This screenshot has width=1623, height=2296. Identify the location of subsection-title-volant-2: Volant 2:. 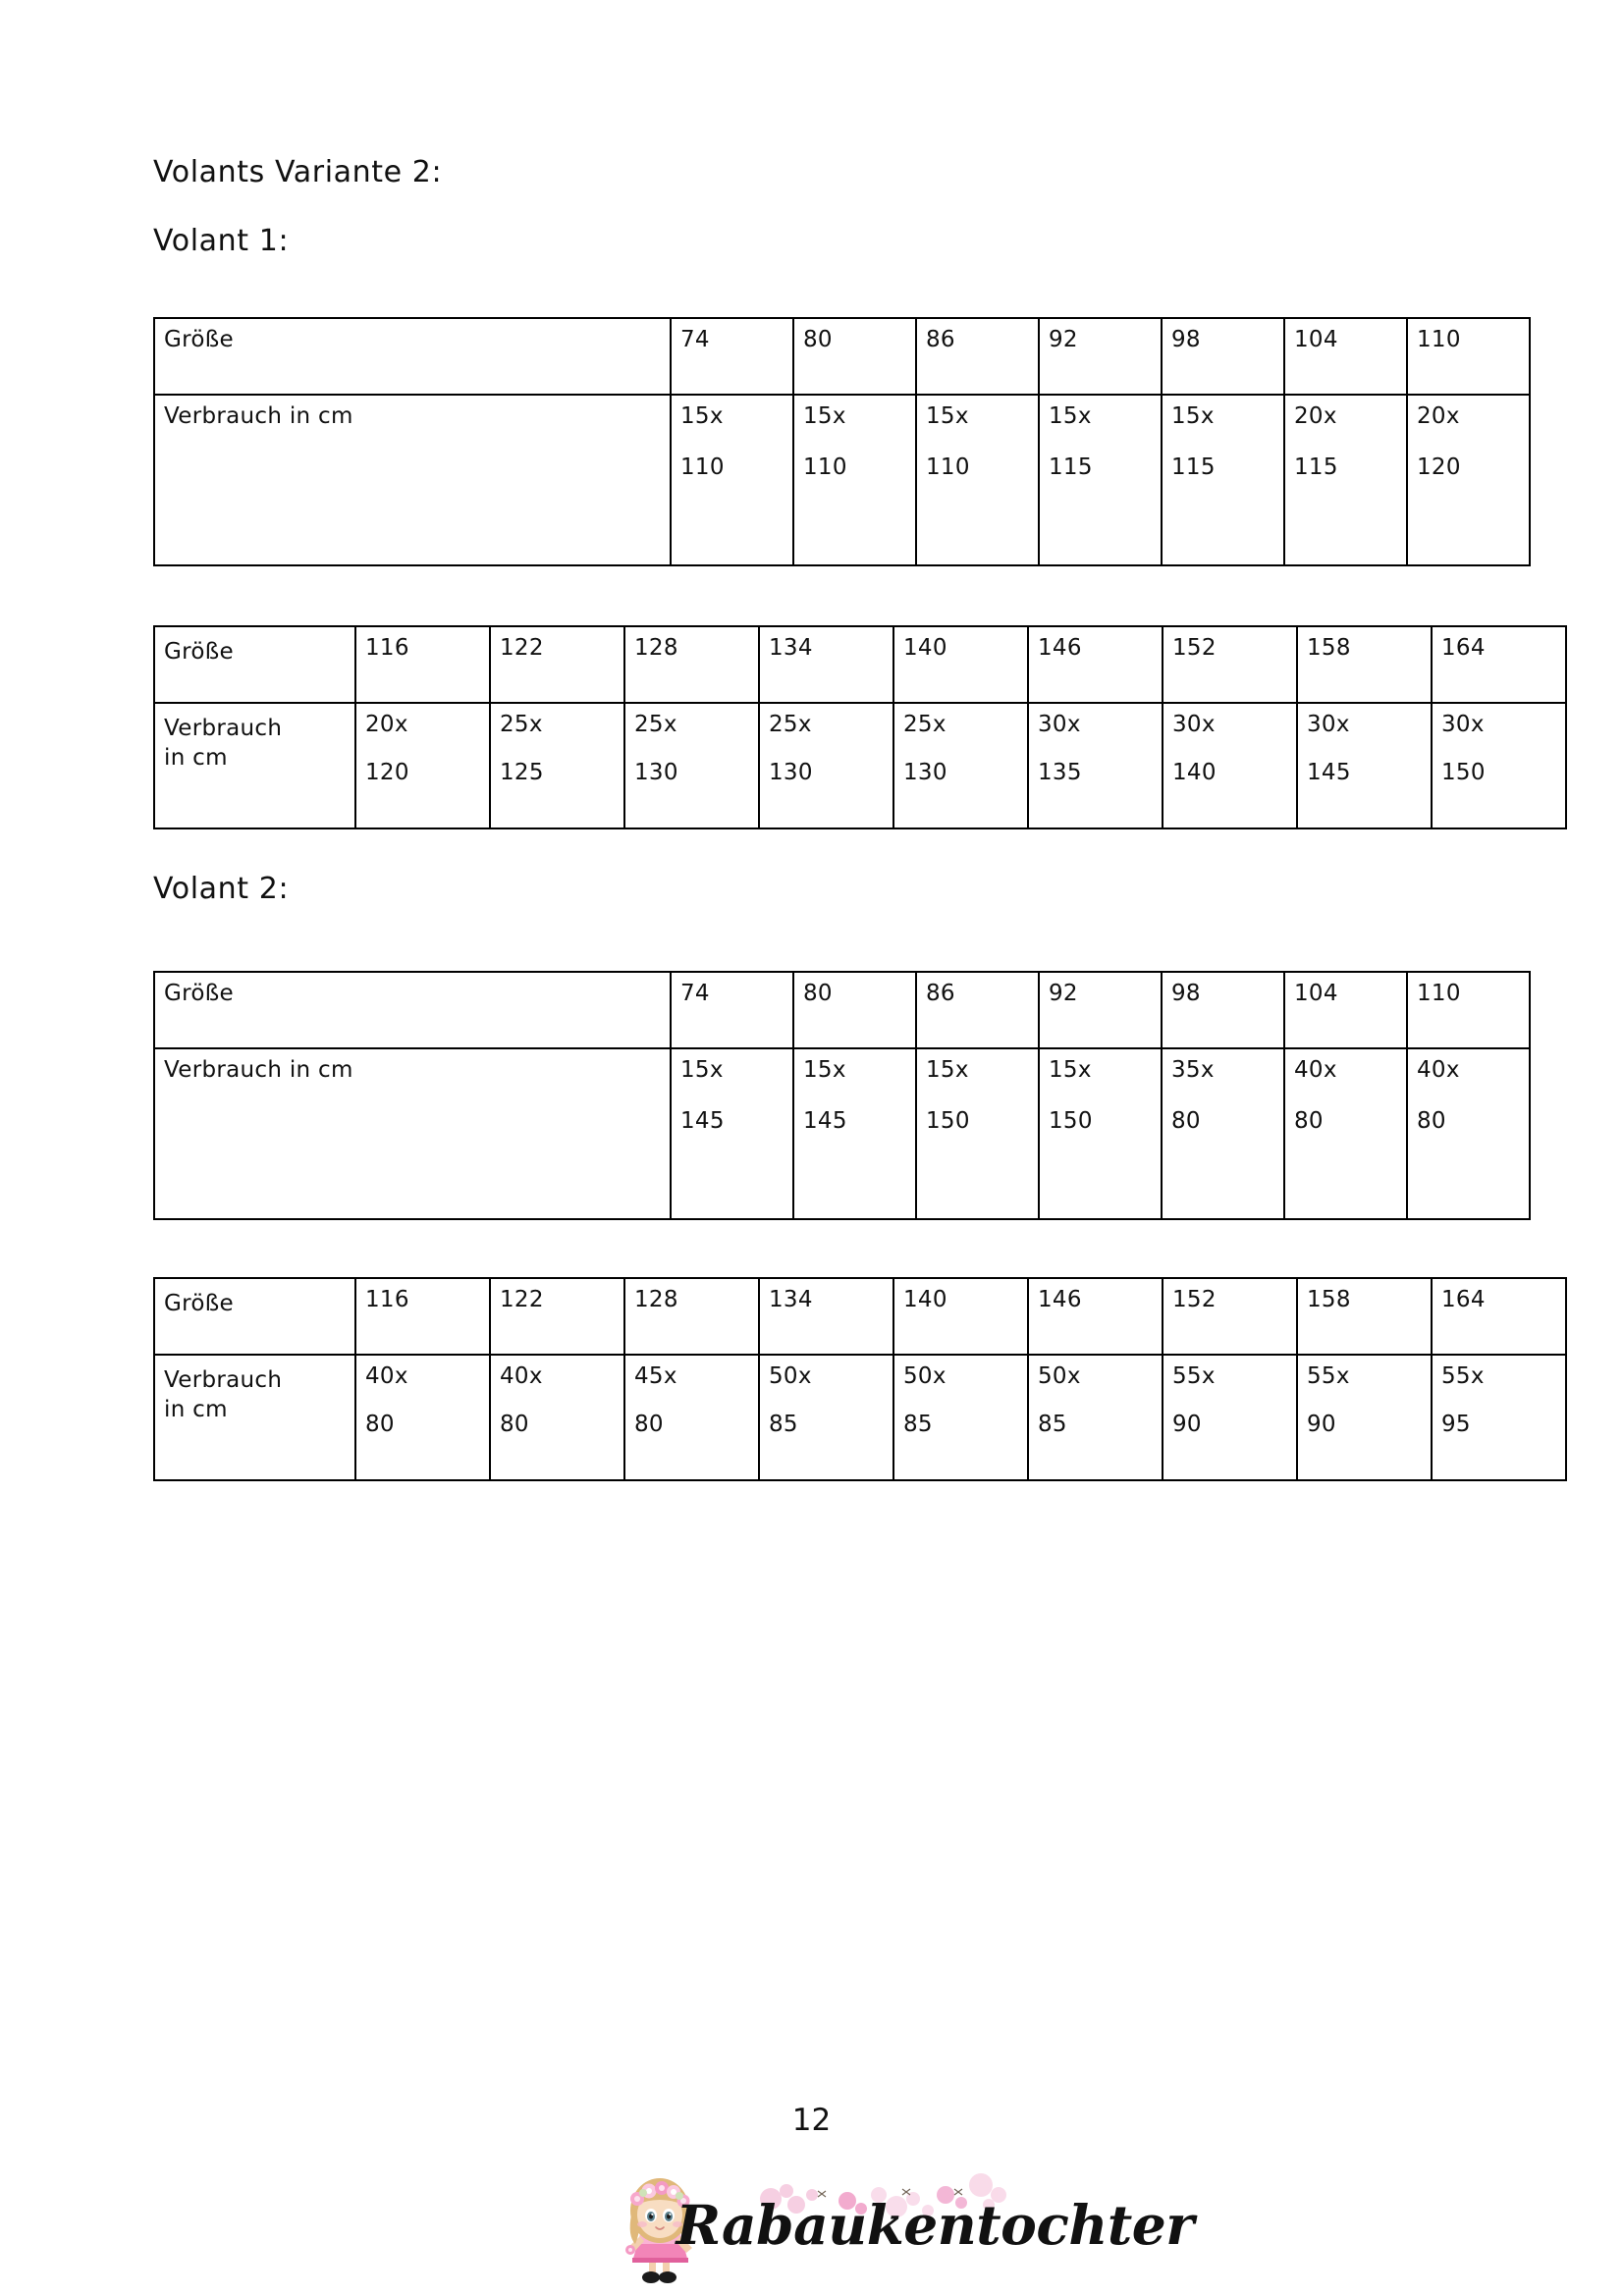
(221, 889).